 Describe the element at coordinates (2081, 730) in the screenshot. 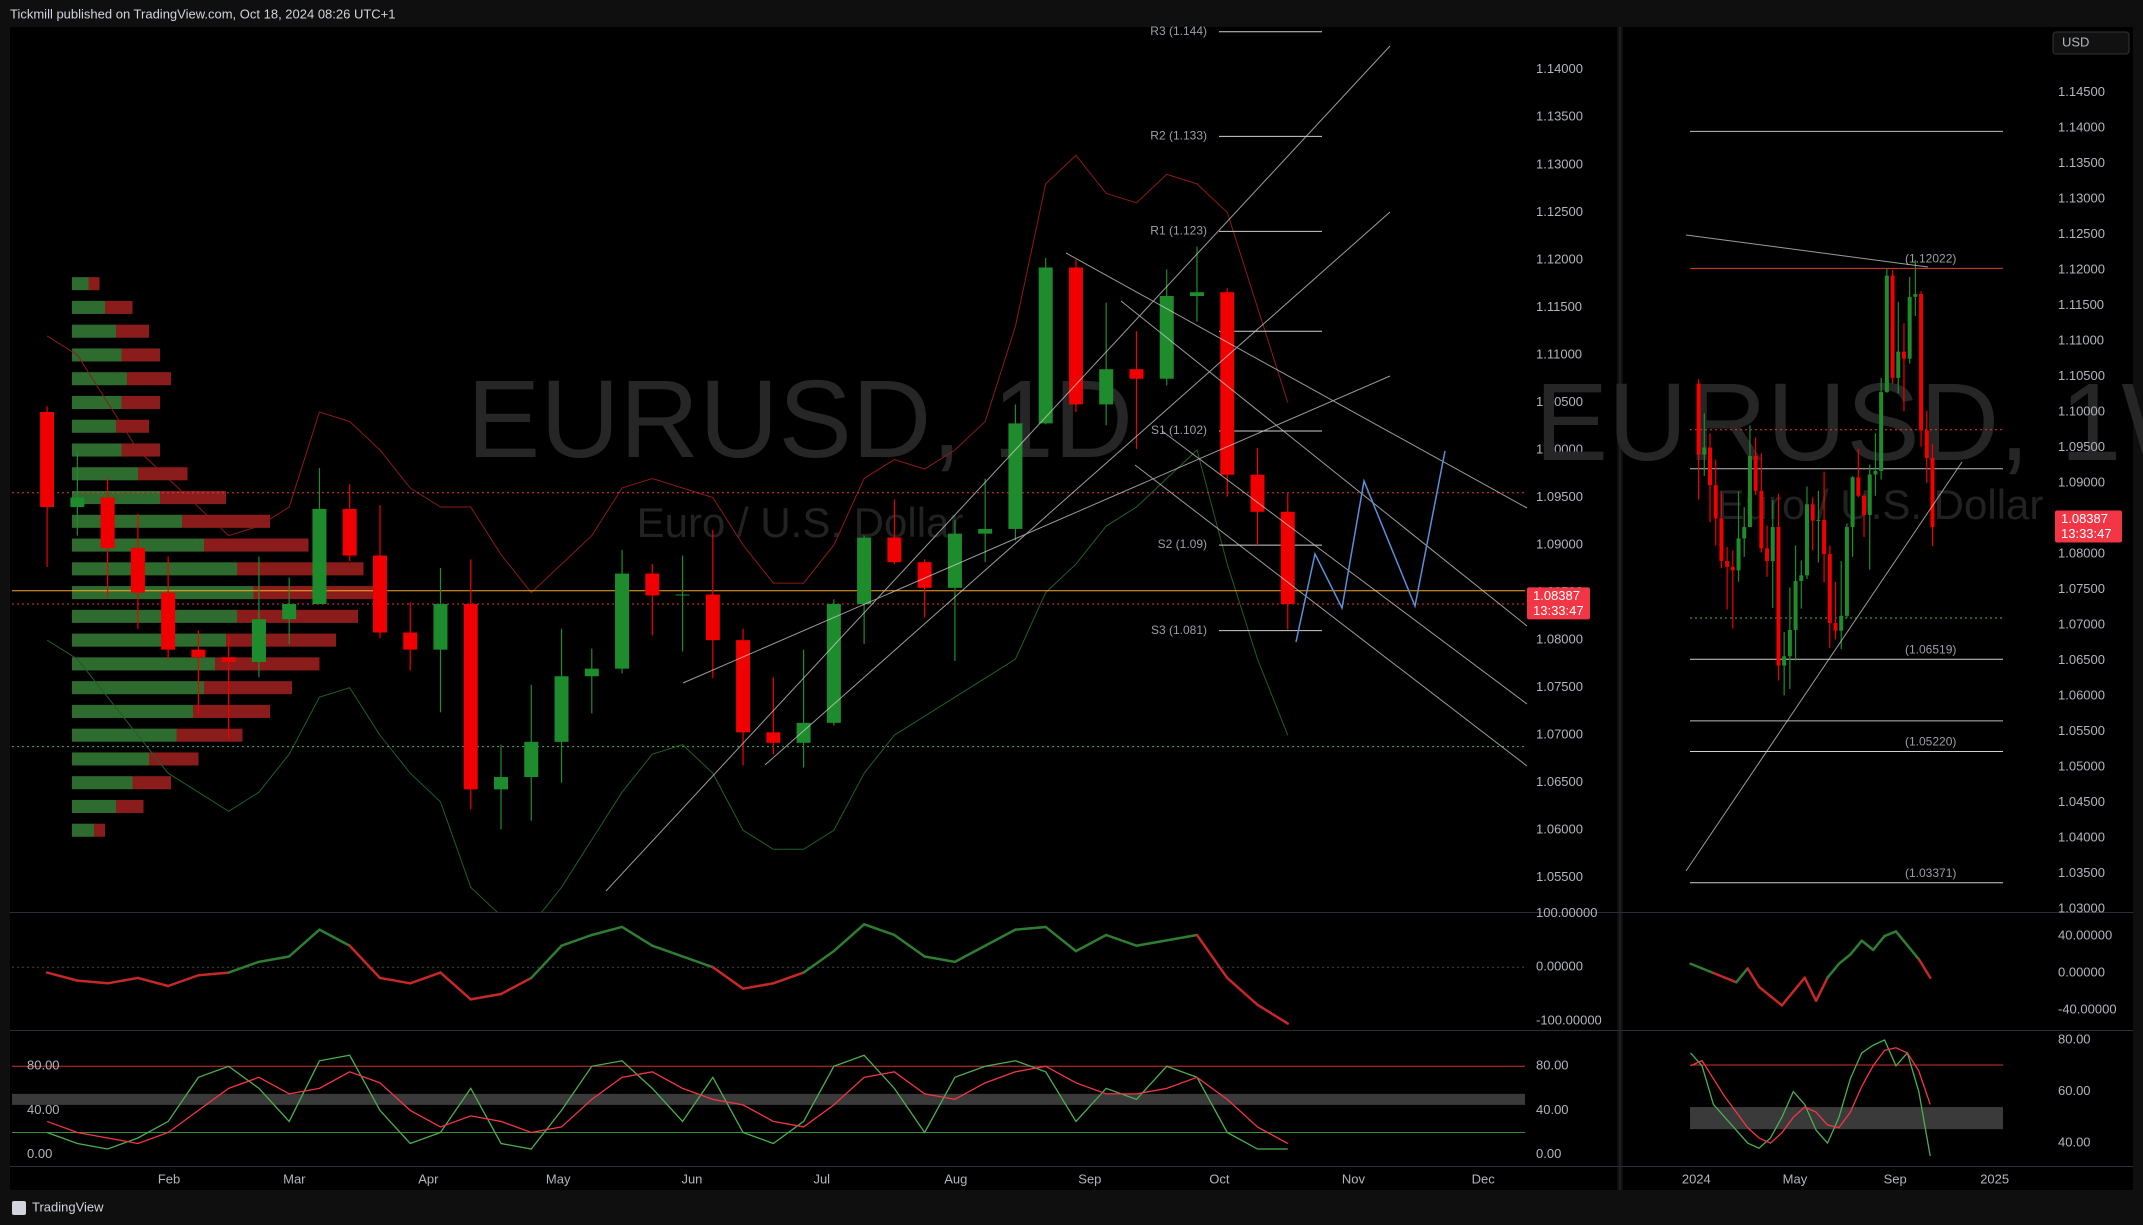

I see `y-tick-label: 1.05500` at that location.